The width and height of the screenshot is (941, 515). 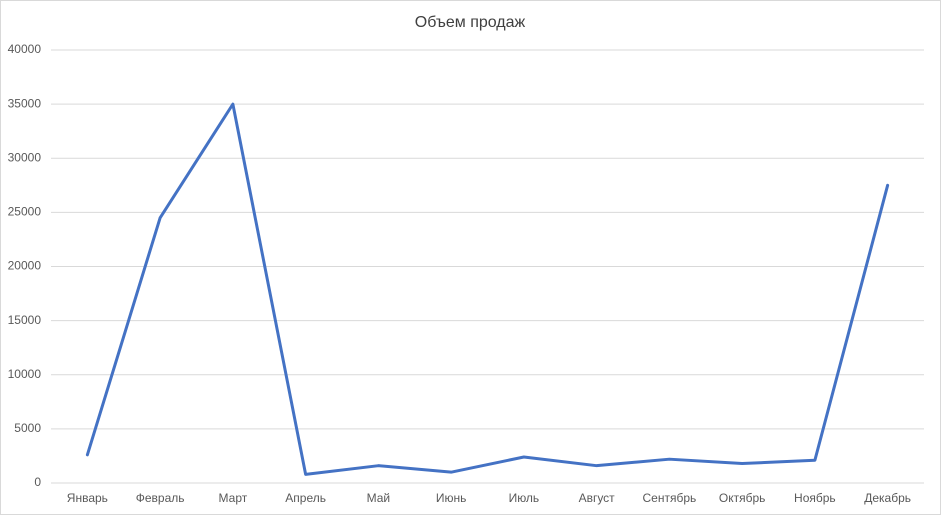 I want to click on x-tick-label: Декабрь, so click(x=887, y=498).